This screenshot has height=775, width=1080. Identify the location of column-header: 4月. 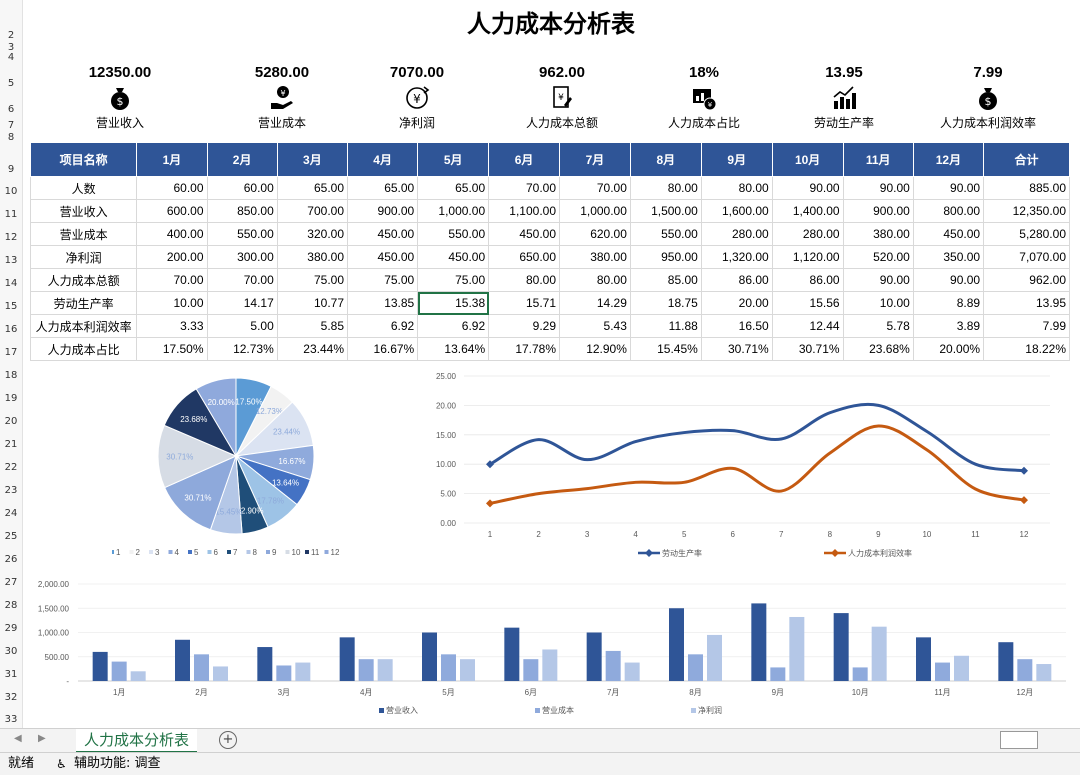
(382, 159).